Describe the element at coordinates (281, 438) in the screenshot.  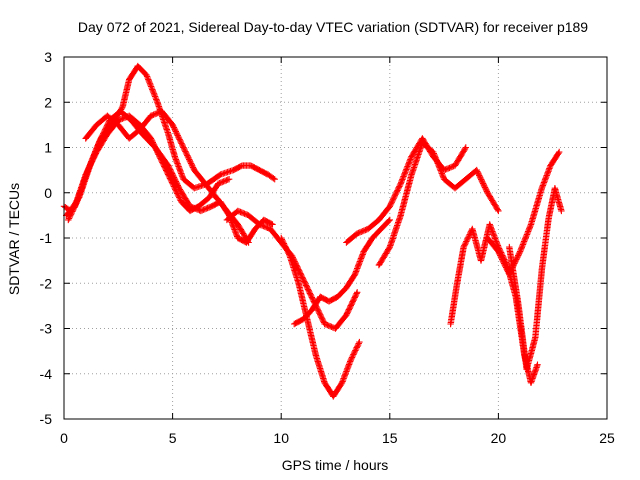
I see `x-tick-label-2: 10` at that location.